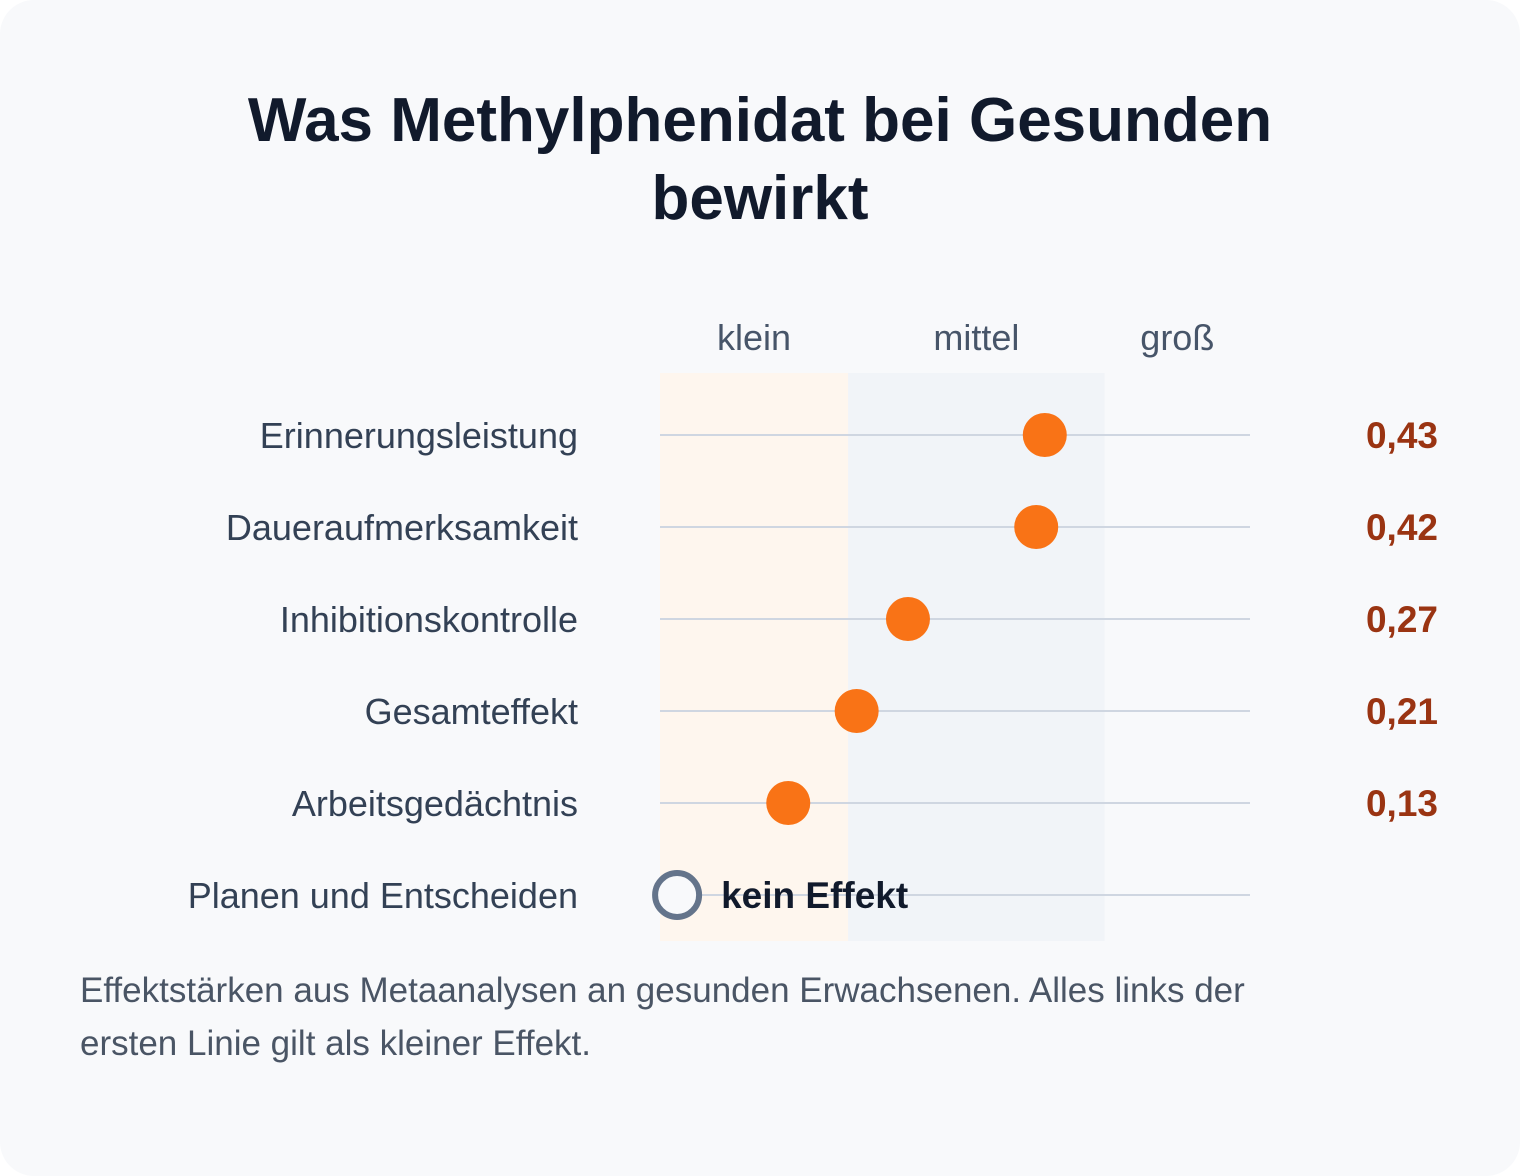 The height and width of the screenshot is (1176, 1520). What do you see at coordinates (814, 895) in the screenshot?
I see `null-effect-label: kein Effekt` at bounding box center [814, 895].